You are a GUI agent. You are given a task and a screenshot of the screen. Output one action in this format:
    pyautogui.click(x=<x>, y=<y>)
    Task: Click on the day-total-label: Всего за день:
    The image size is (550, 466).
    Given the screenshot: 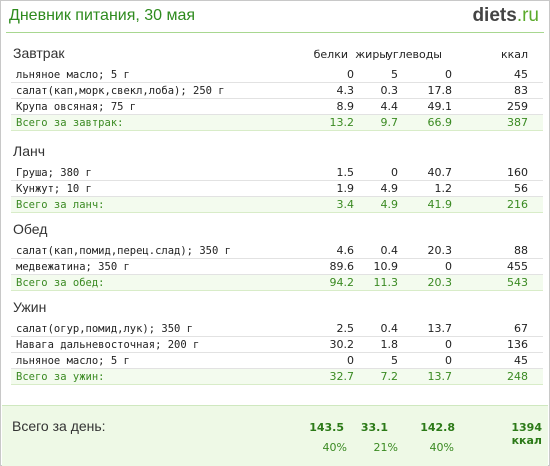 What is the action you would take?
    pyautogui.click(x=59, y=426)
    